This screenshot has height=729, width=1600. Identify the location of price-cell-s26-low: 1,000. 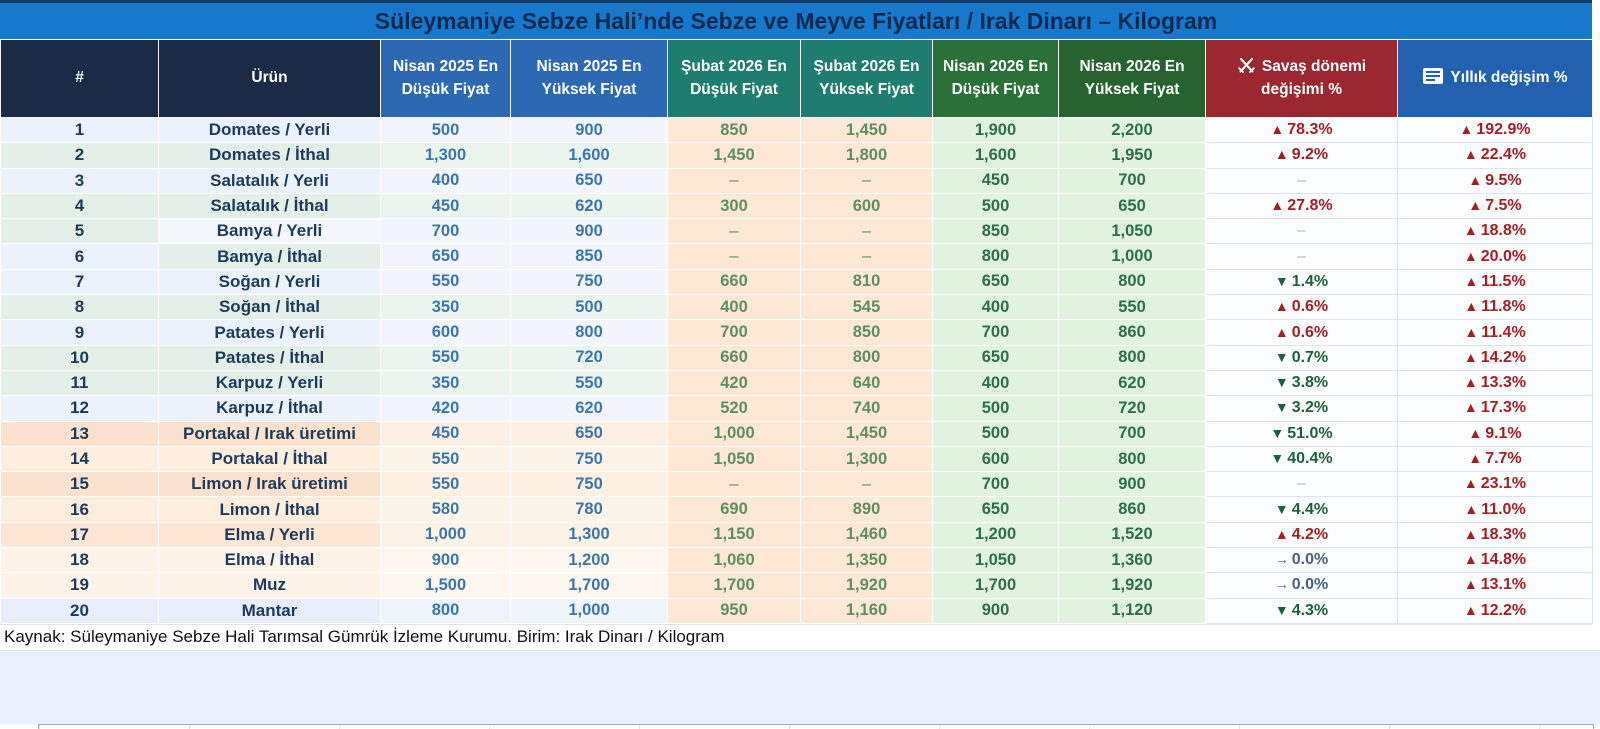
(734, 433).